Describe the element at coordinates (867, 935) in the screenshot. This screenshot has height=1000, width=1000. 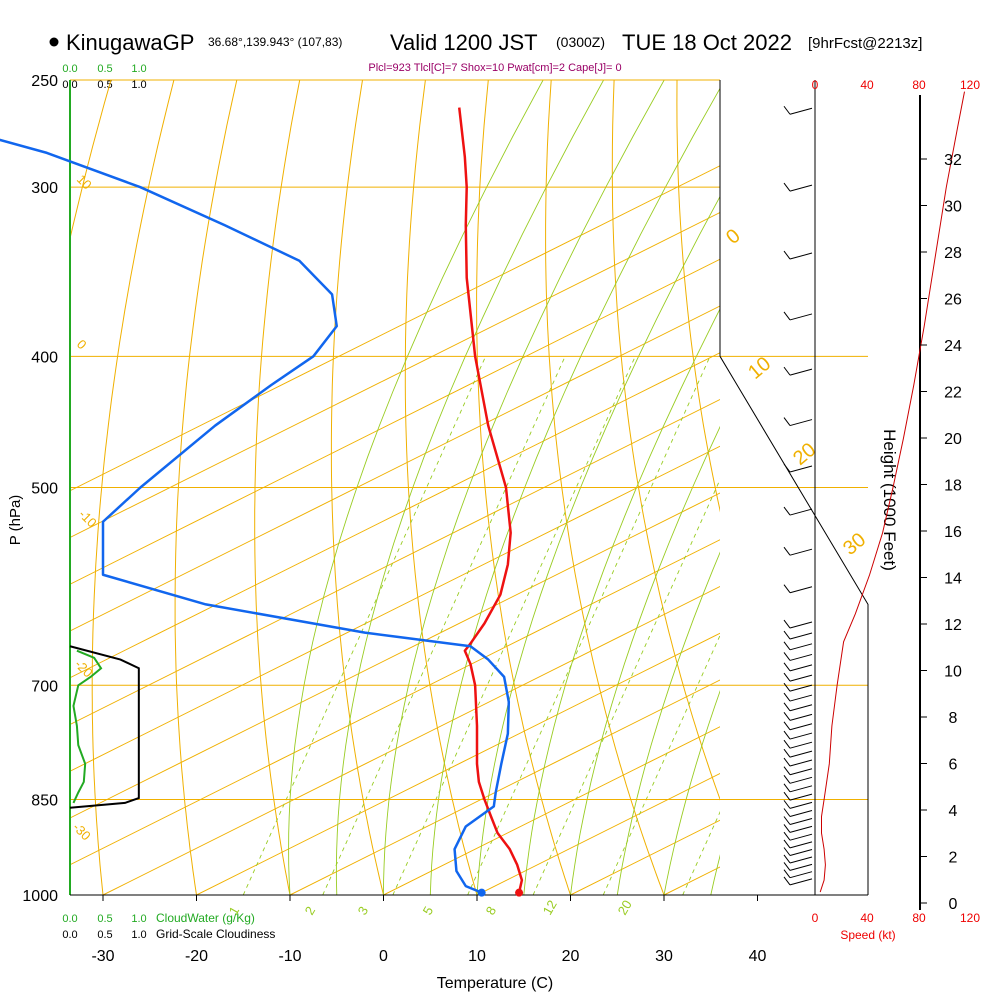
I see `speed-axis-label: Speed (kt)` at that location.